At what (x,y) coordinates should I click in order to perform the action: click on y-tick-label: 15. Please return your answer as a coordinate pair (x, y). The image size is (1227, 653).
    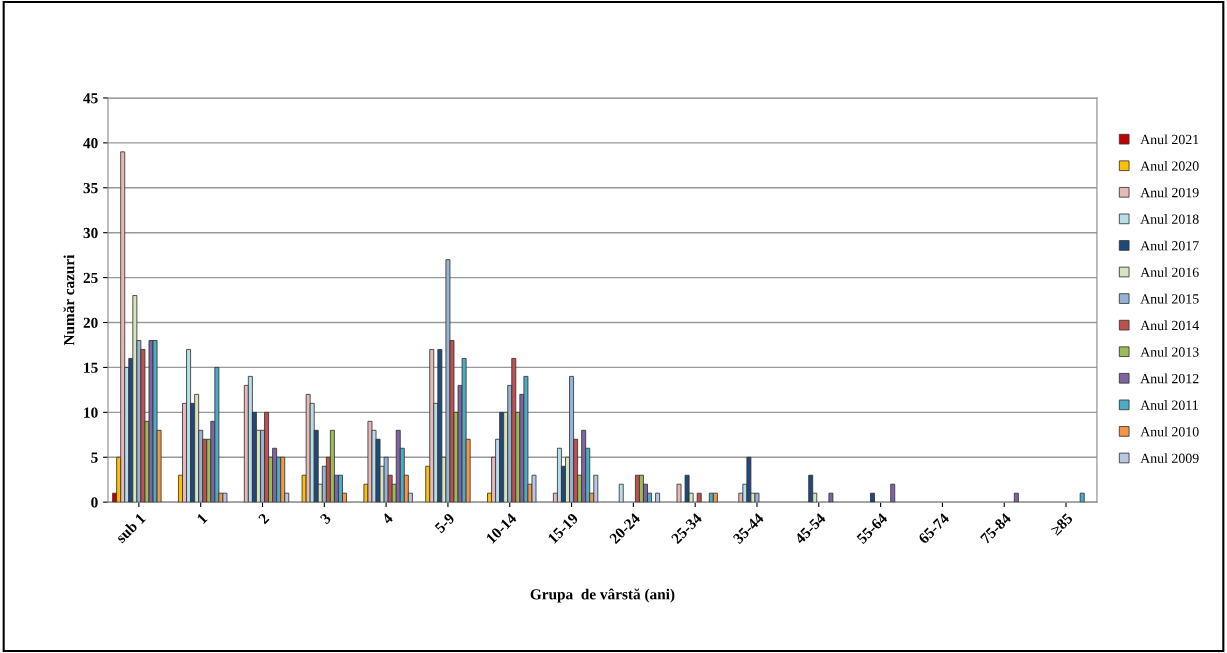
    Looking at the image, I should click on (91, 367).